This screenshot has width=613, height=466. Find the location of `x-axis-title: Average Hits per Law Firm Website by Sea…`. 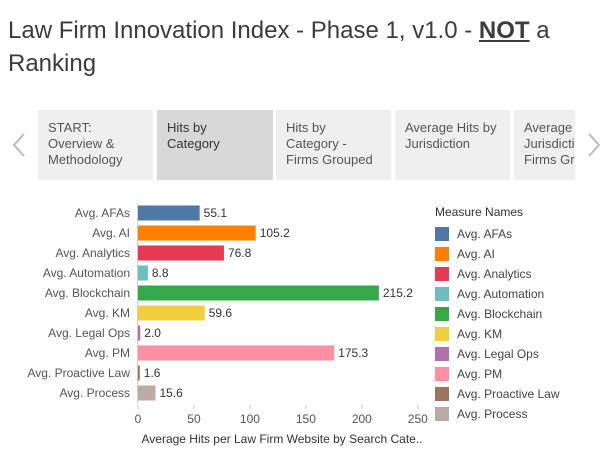

x-axis-title: Average Hits per Law Firm Website by Sea… is located at coordinates (281, 439).